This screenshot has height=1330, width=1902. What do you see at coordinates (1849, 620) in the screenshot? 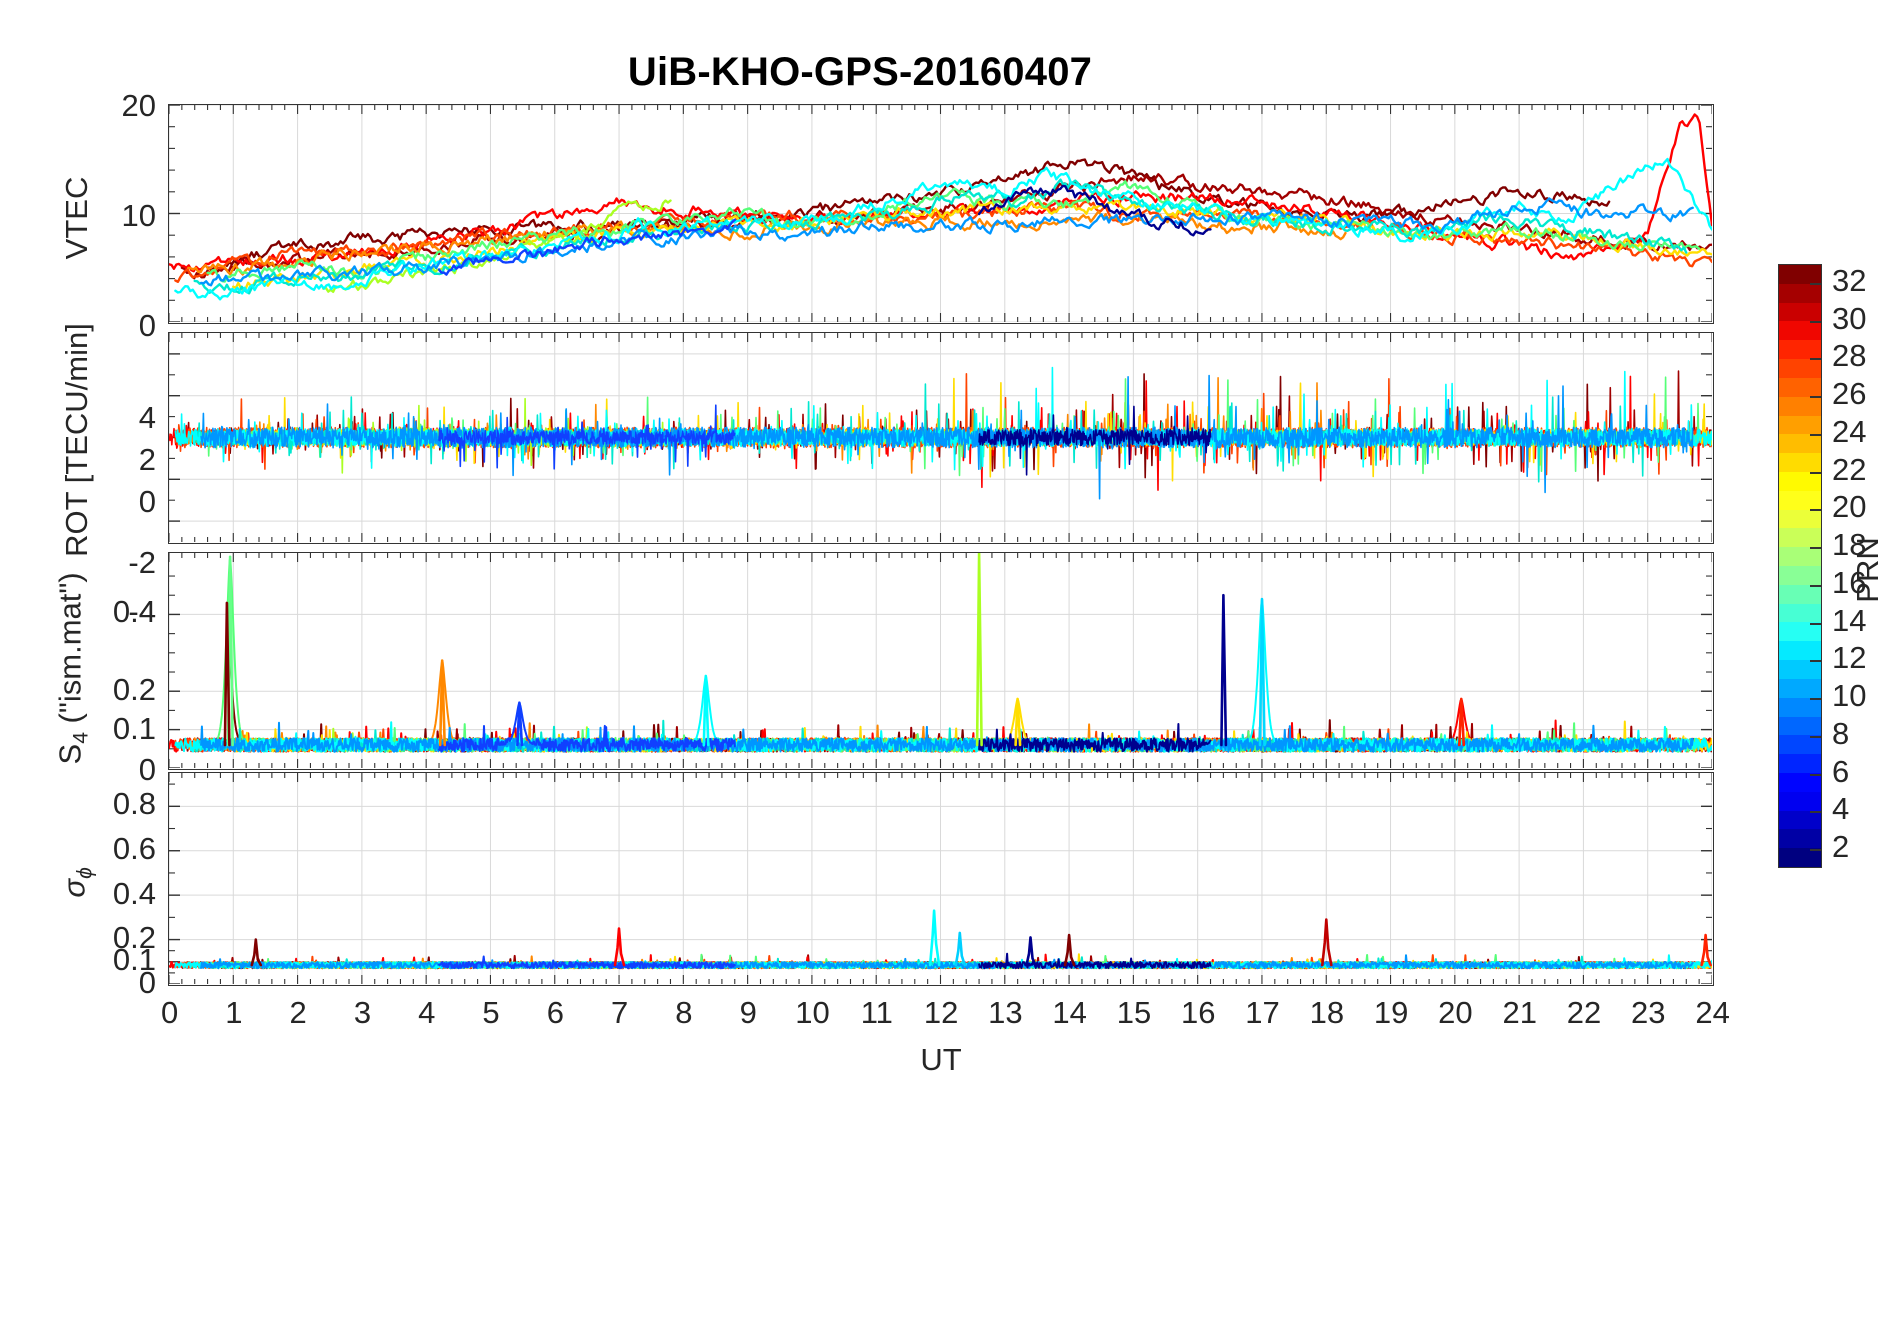
I see `colorbar-tick-14: 14` at bounding box center [1849, 620].